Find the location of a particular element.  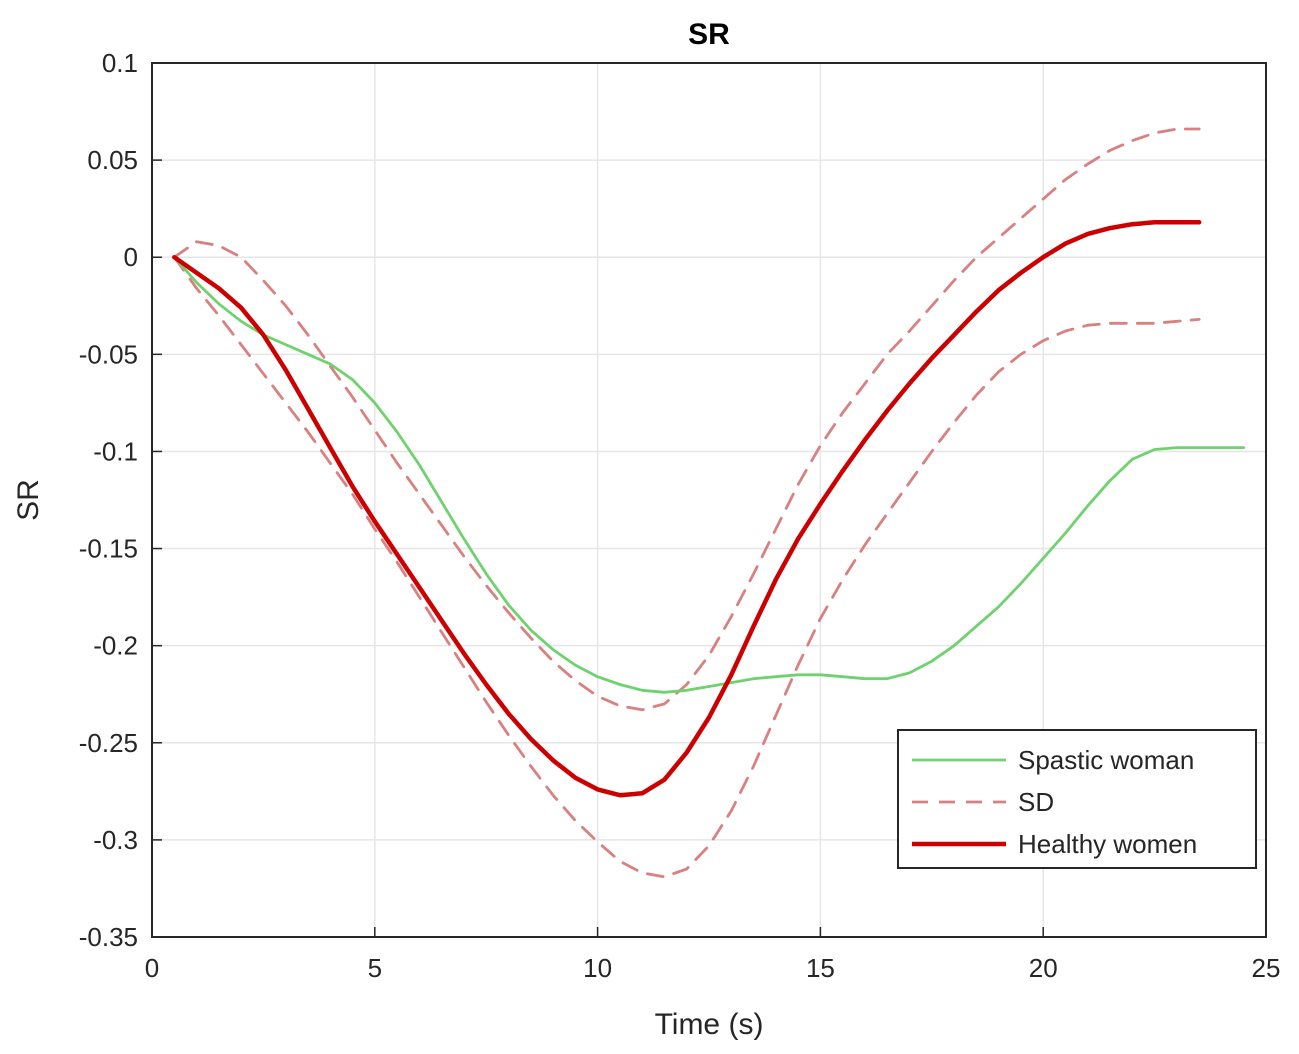

y-tick-label: -0.2 is located at coordinates (115, 646).